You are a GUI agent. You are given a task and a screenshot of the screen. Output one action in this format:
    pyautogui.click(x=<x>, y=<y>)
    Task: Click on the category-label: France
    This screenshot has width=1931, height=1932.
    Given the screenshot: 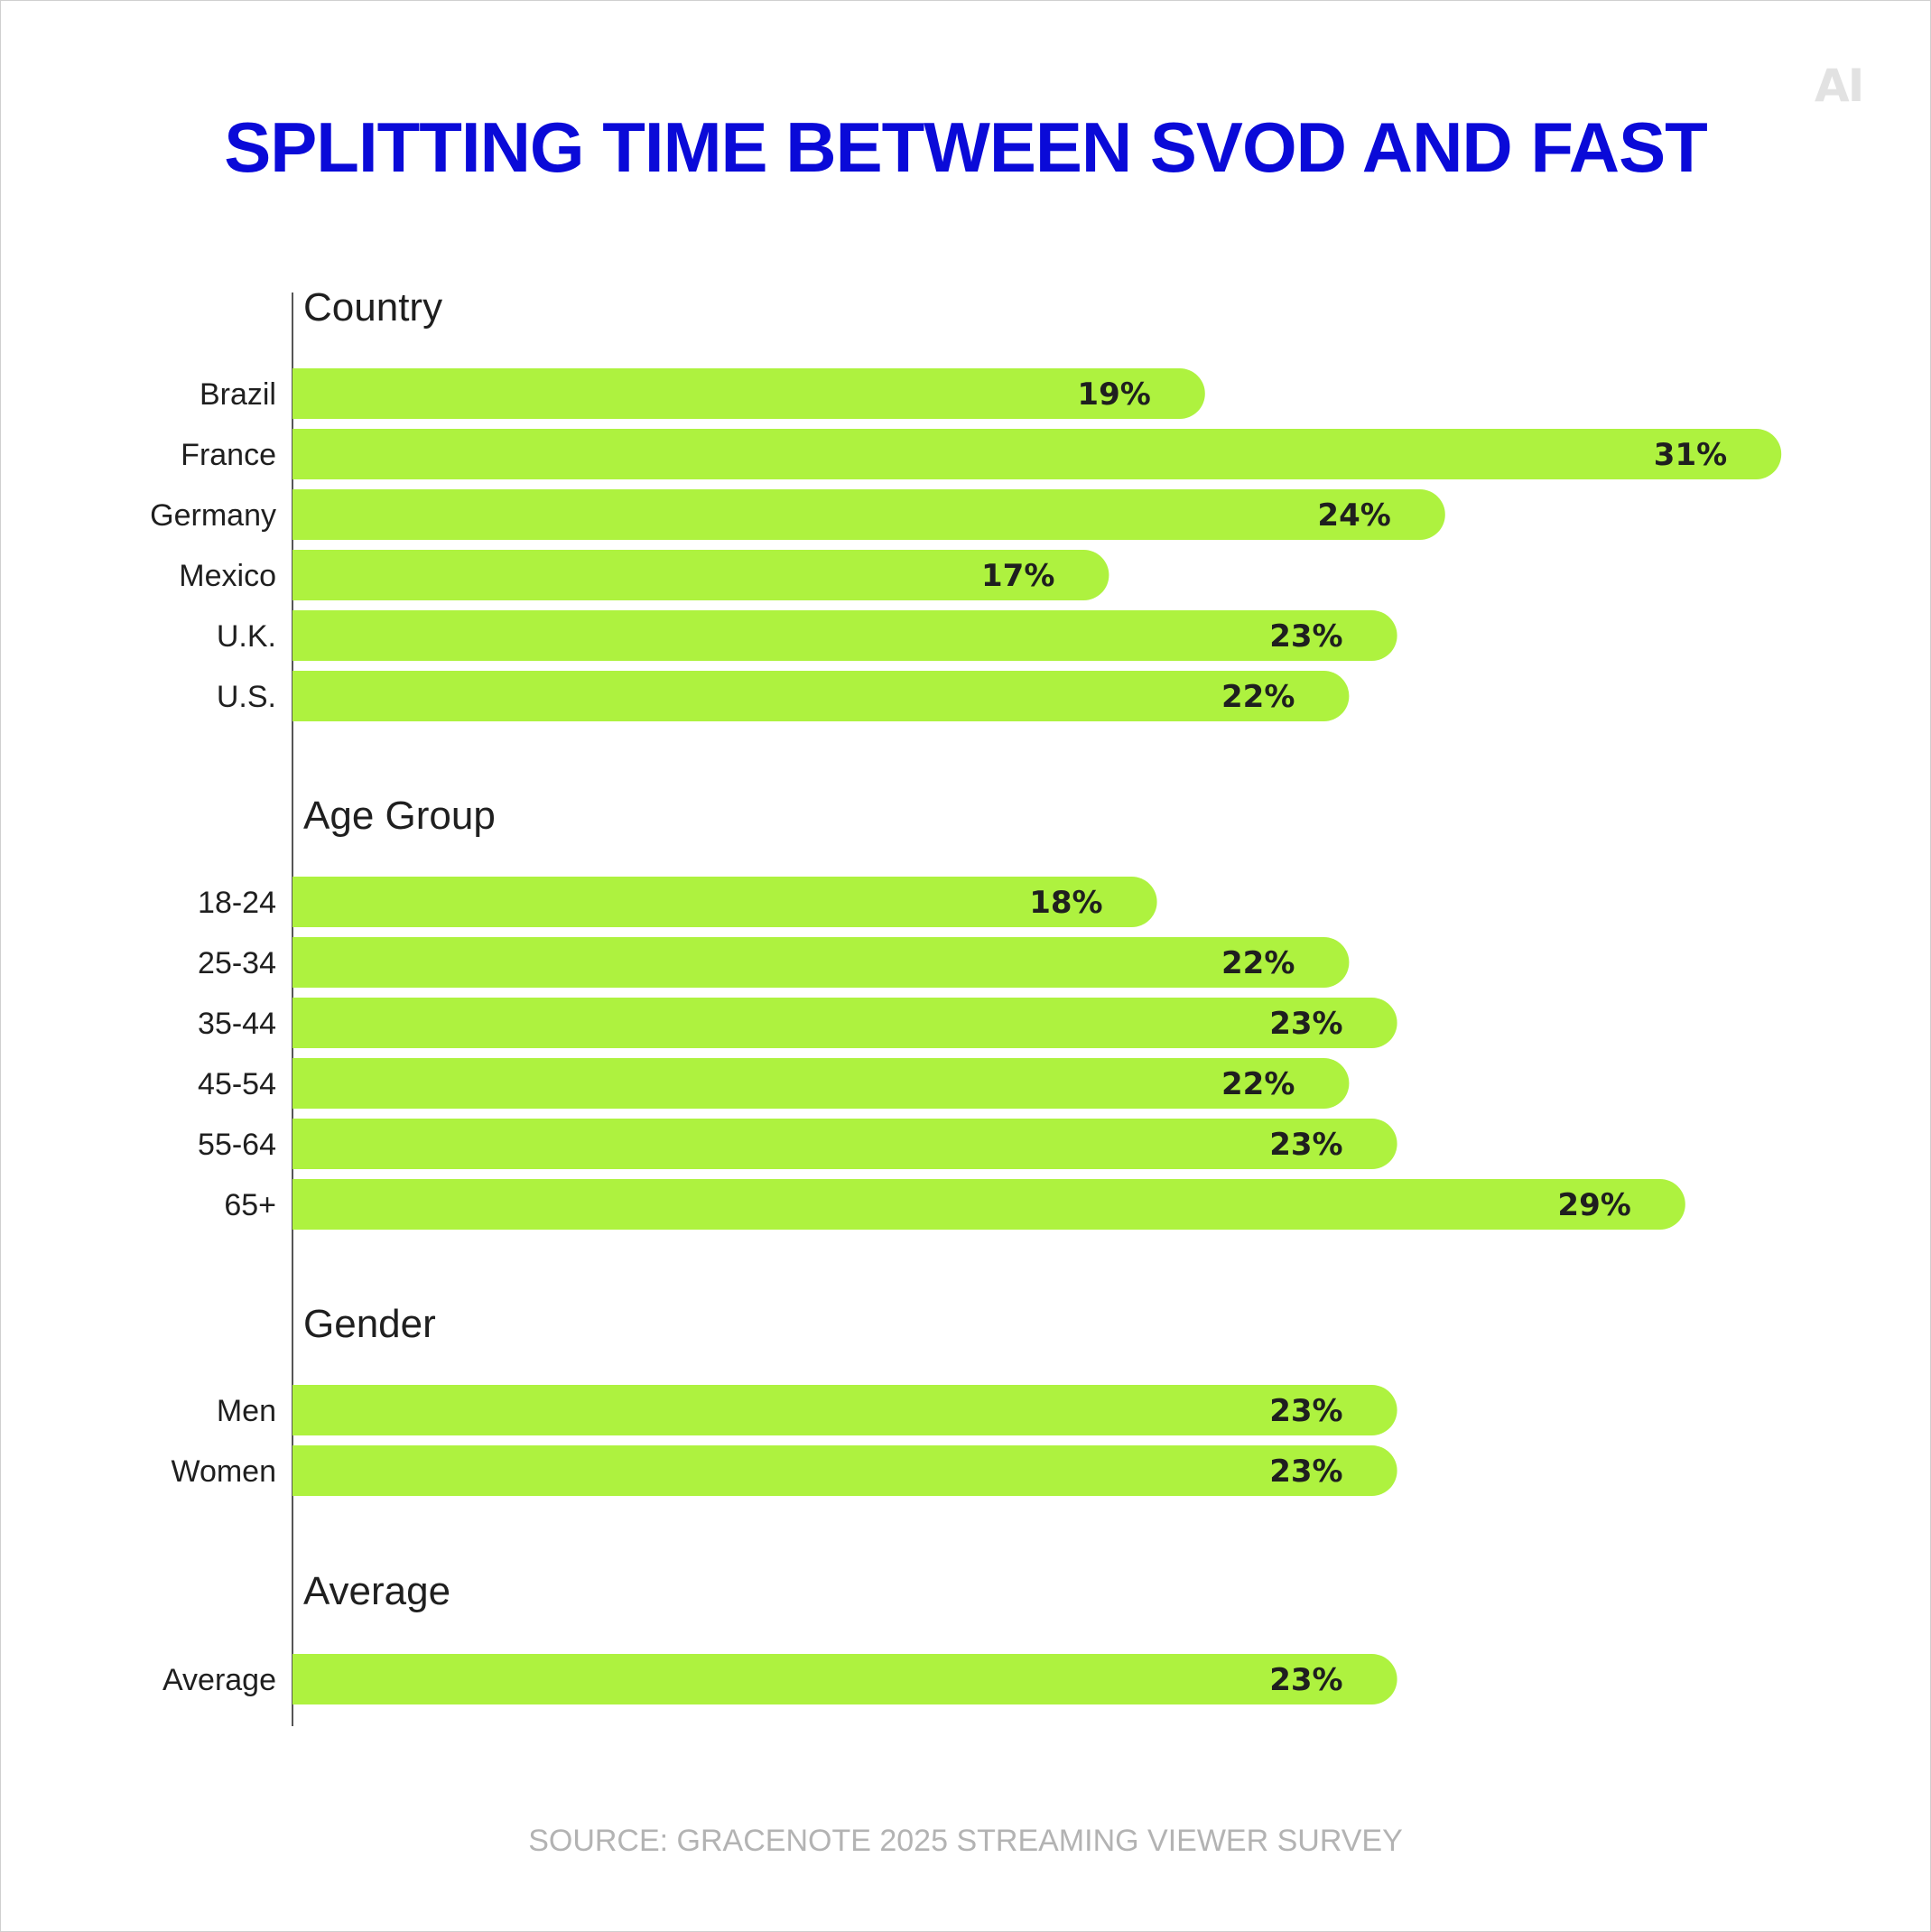 What is the action you would take?
    pyautogui.click(x=228, y=455)
    